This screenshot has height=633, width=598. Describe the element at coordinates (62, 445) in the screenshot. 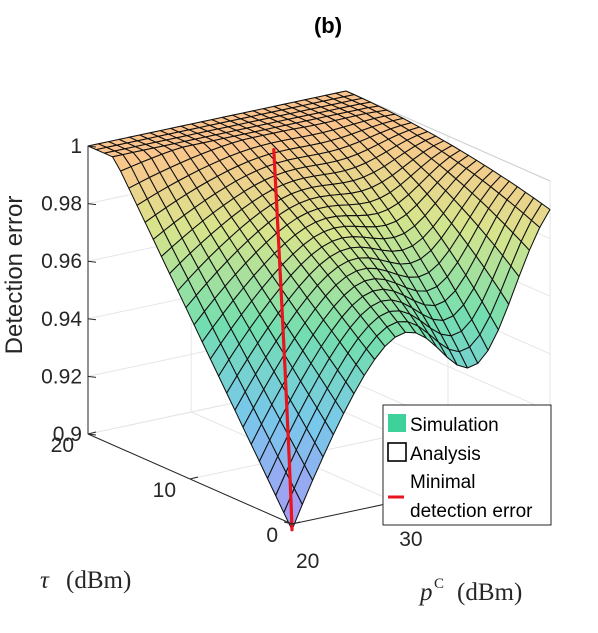

I see `x-tick-label: 20` at that location.